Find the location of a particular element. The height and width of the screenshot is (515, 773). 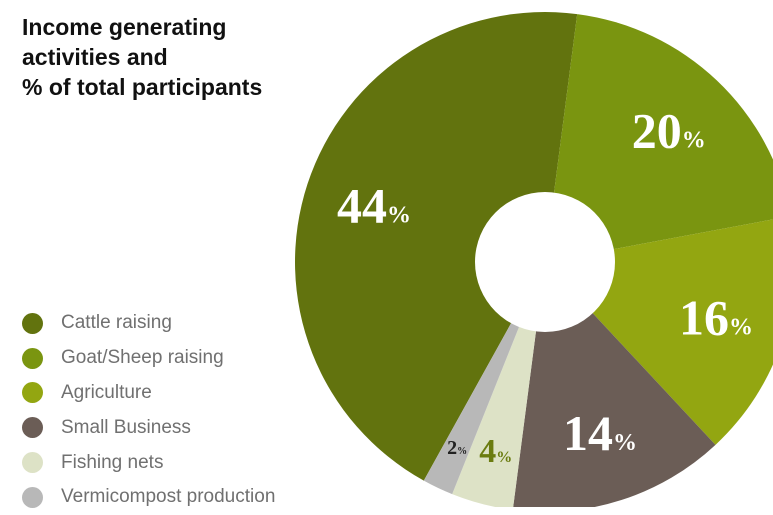

legend-item-small-business: Small Business is located at coordinates (148, 427).